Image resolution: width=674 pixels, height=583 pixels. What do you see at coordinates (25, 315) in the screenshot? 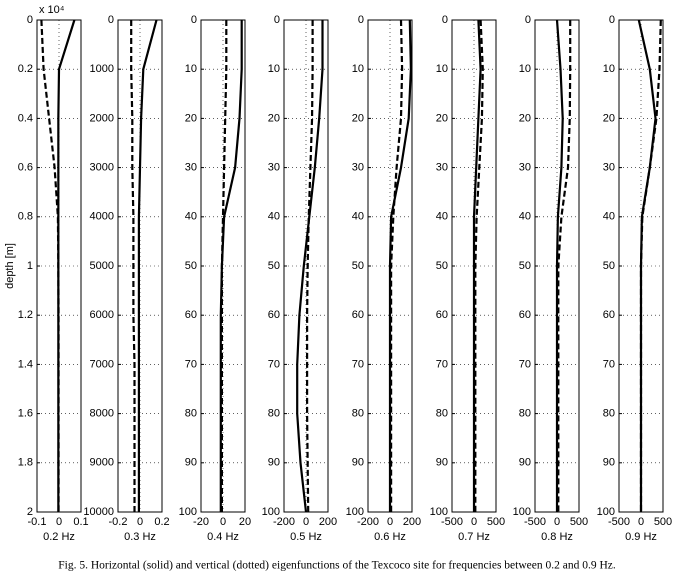
I see `y-tick-label: 1.2` at bounding box center [25, 315].